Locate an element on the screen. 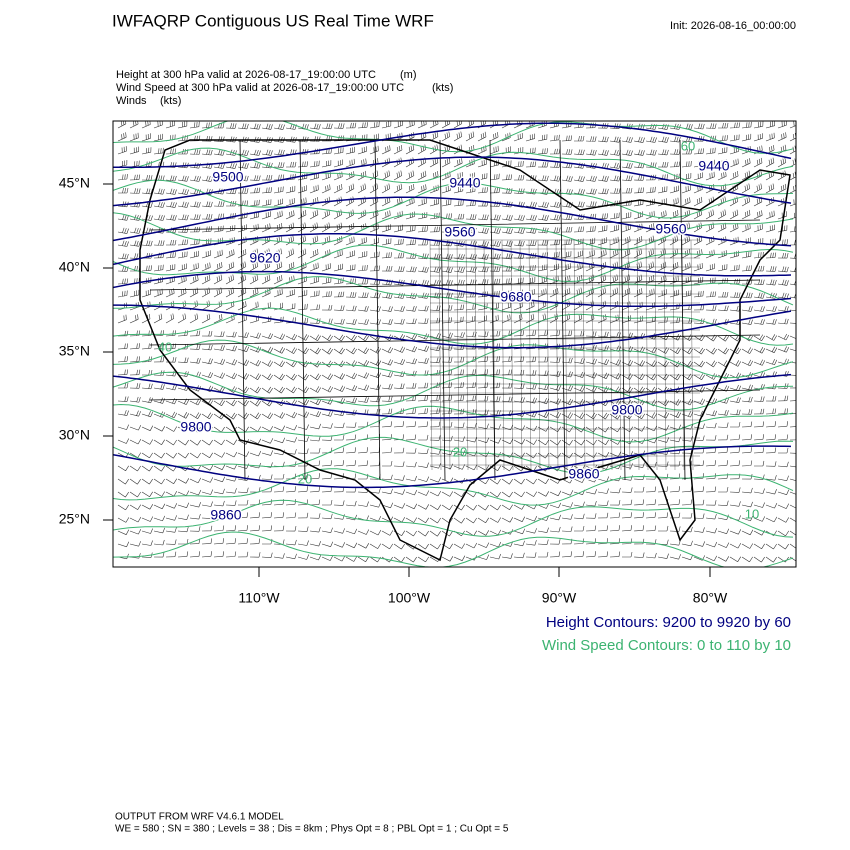 The image size is (850, 850). lat-label: 25°N is located at coordinates (74, 519).